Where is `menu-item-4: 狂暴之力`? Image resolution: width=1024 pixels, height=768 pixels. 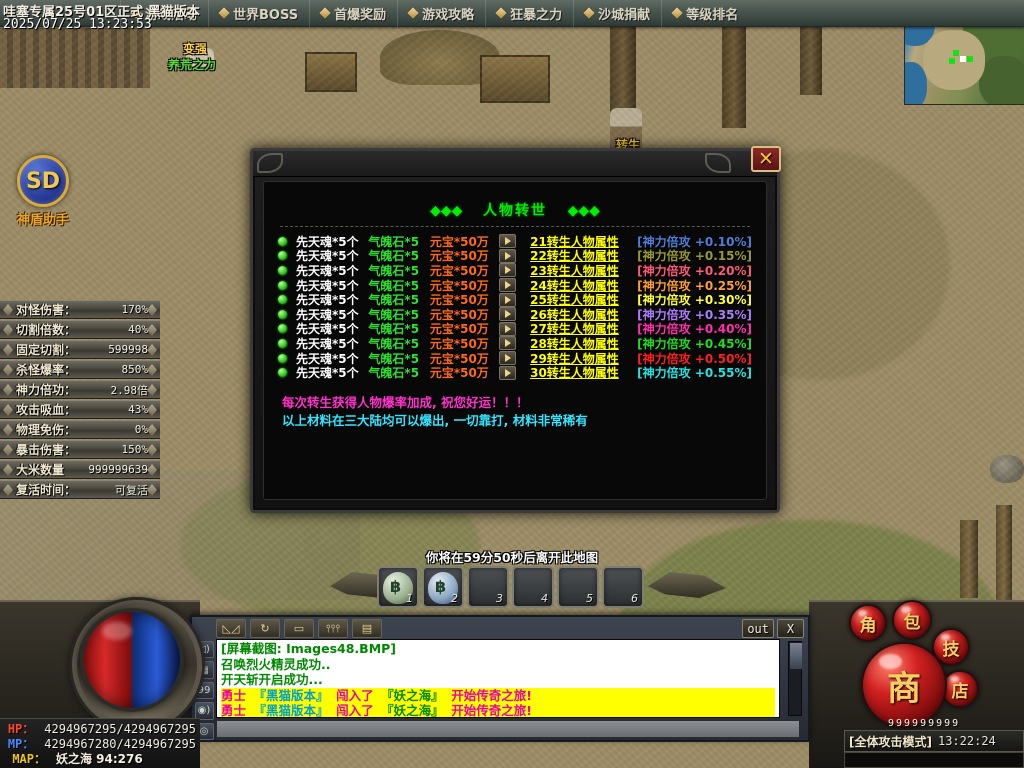 menu-item-4: 狂暴之力 is located at coordinates (529, 13).